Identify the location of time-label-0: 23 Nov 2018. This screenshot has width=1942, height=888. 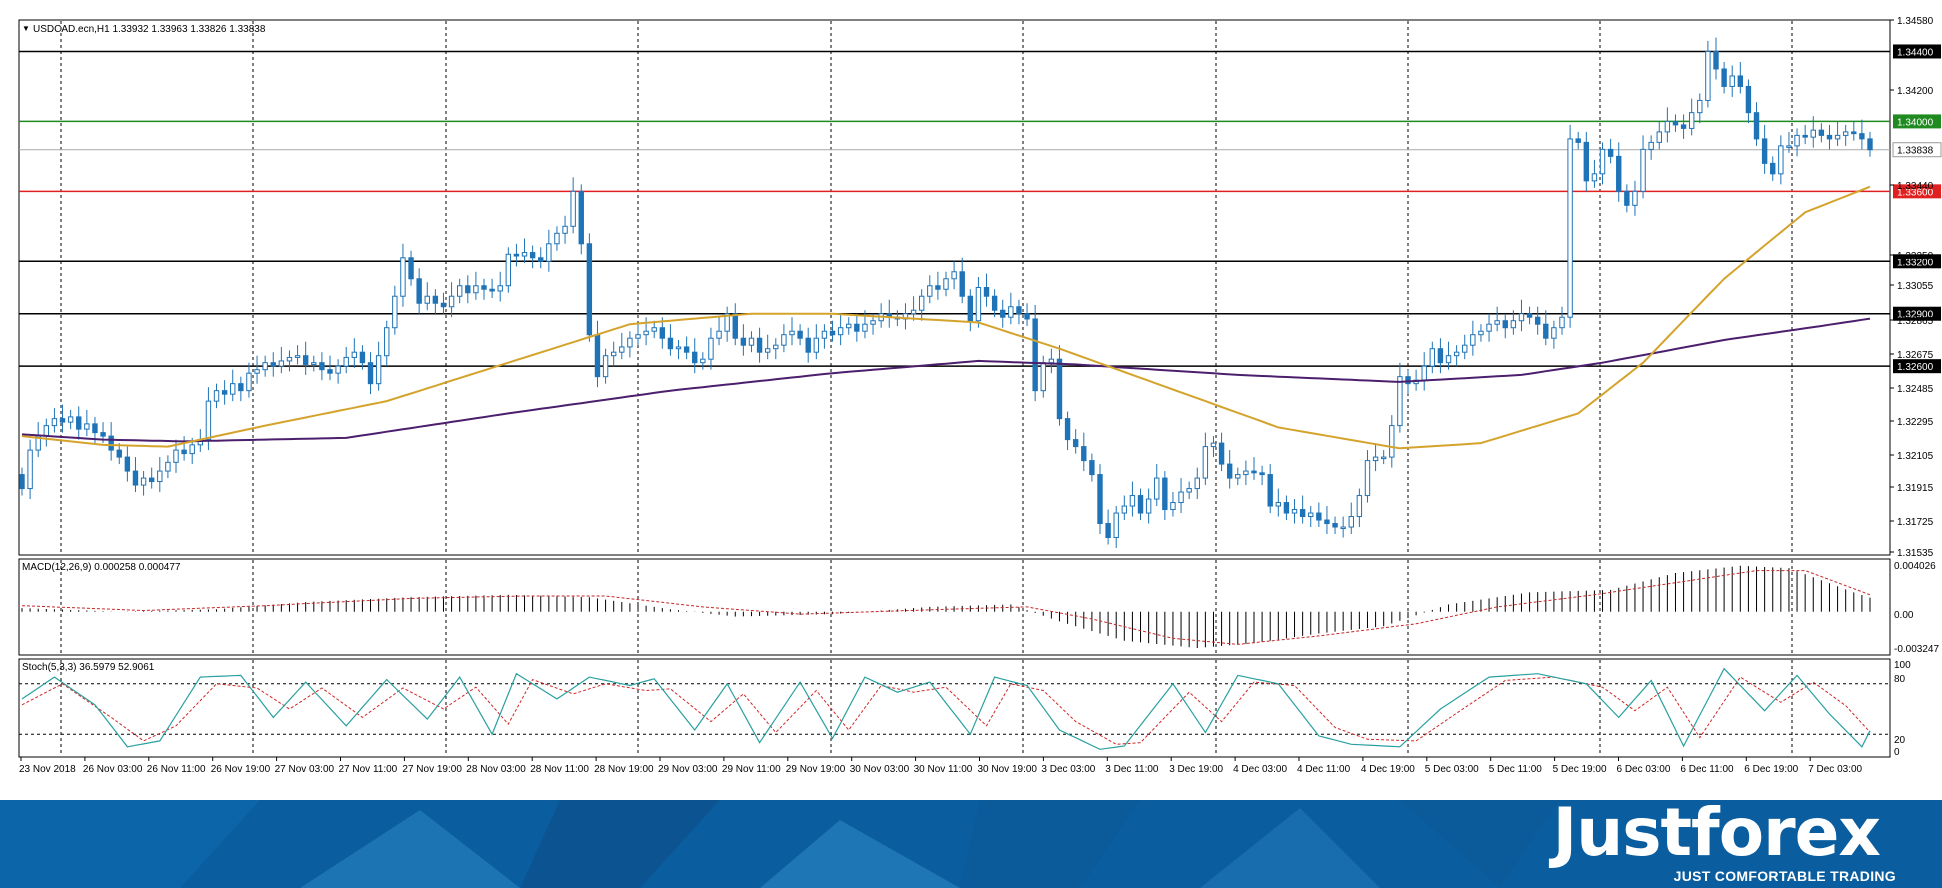
(47, 769).